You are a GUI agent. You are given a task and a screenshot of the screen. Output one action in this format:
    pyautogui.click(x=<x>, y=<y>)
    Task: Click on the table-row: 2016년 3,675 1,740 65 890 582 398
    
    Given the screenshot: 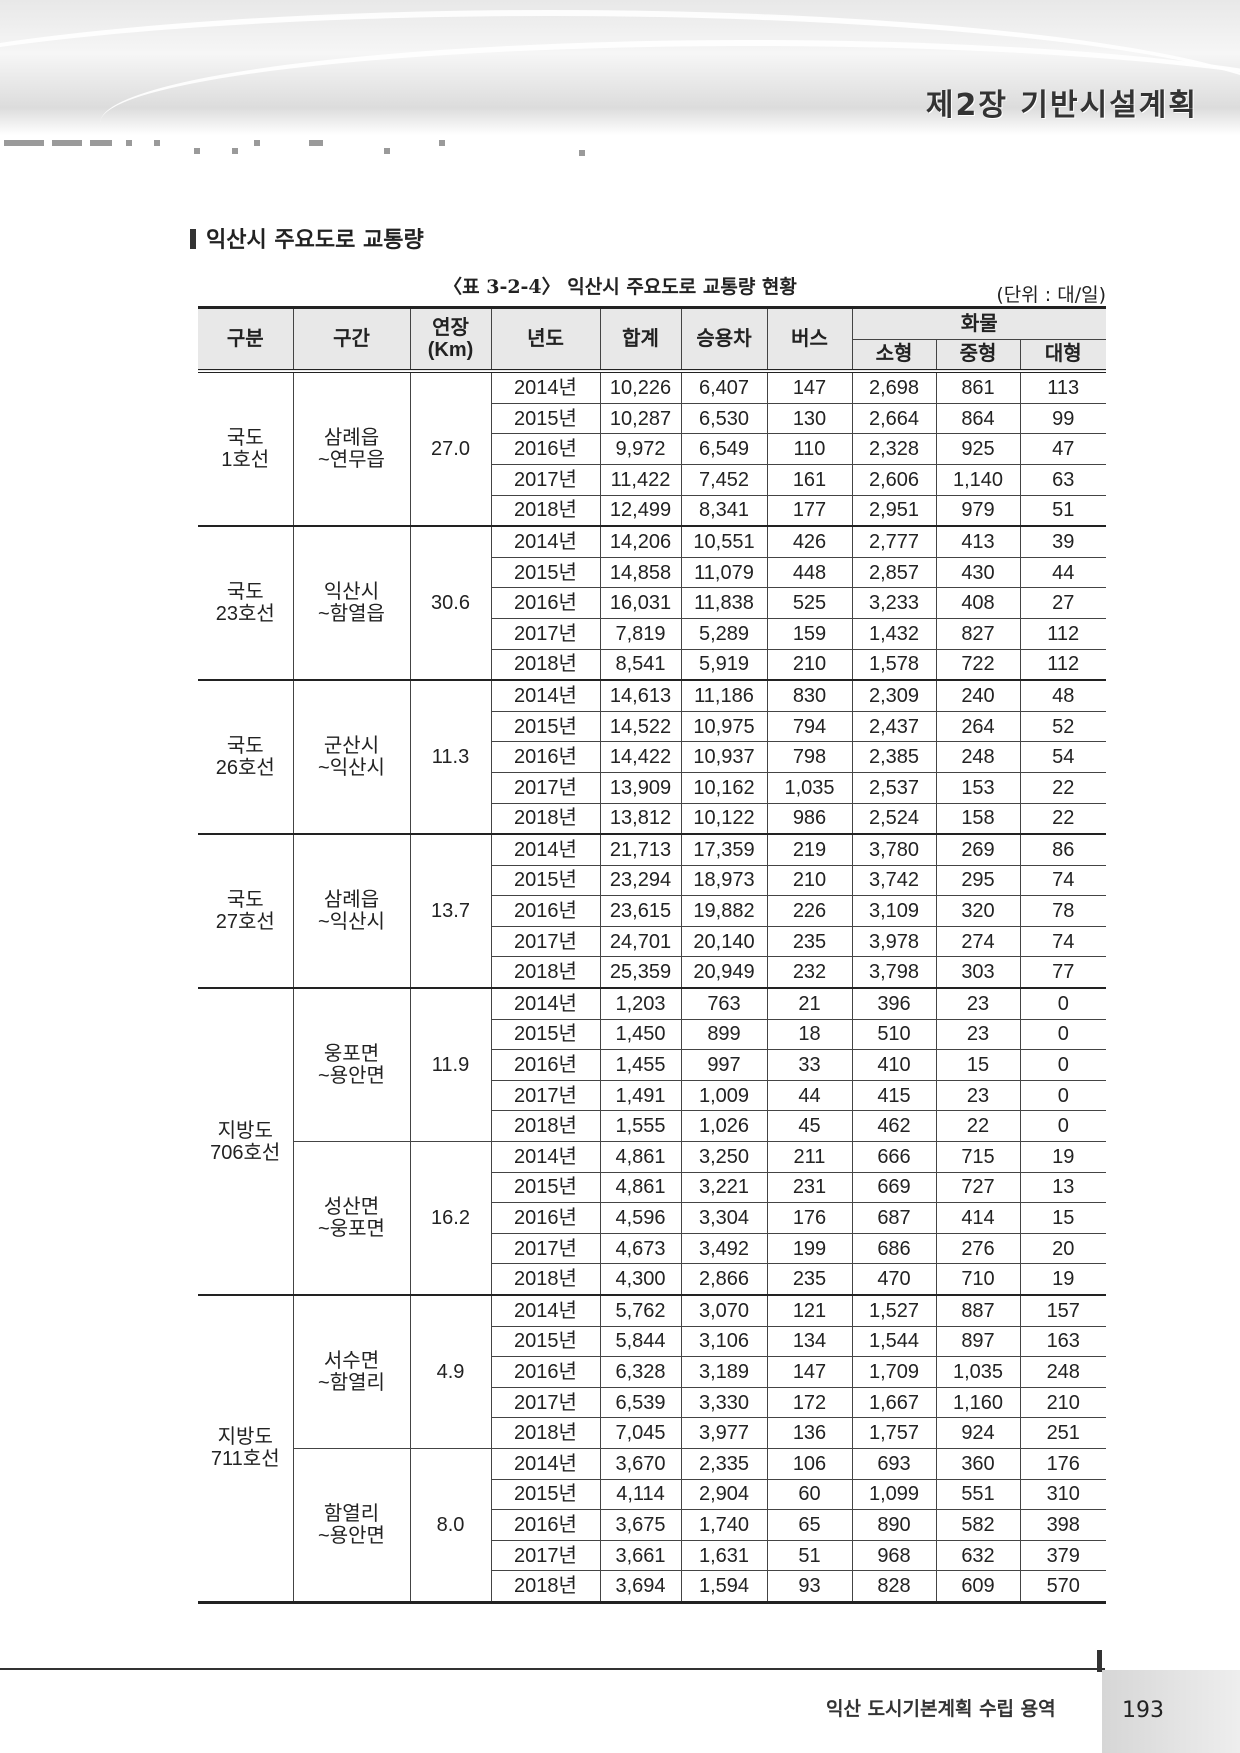 What is the action you would take?
    pyautogui.click(x=652, y=1525)
    